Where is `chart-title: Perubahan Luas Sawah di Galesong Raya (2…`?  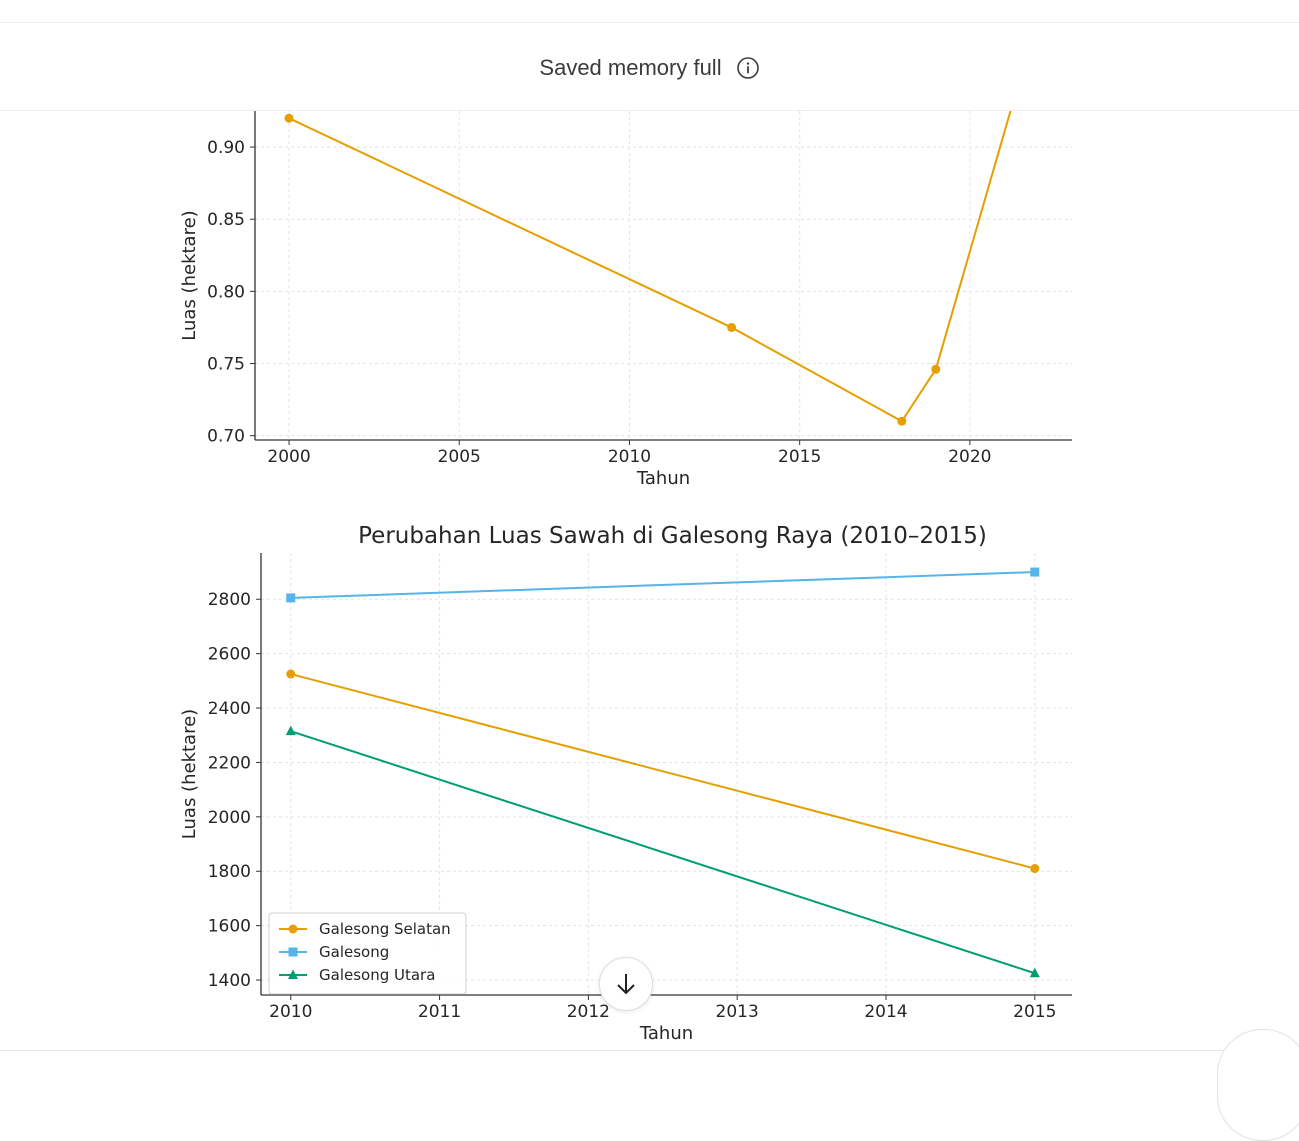
chart-title: Perubahan Luas Sawah di Galesong Raya (2… is located at coordinates (672, 536).